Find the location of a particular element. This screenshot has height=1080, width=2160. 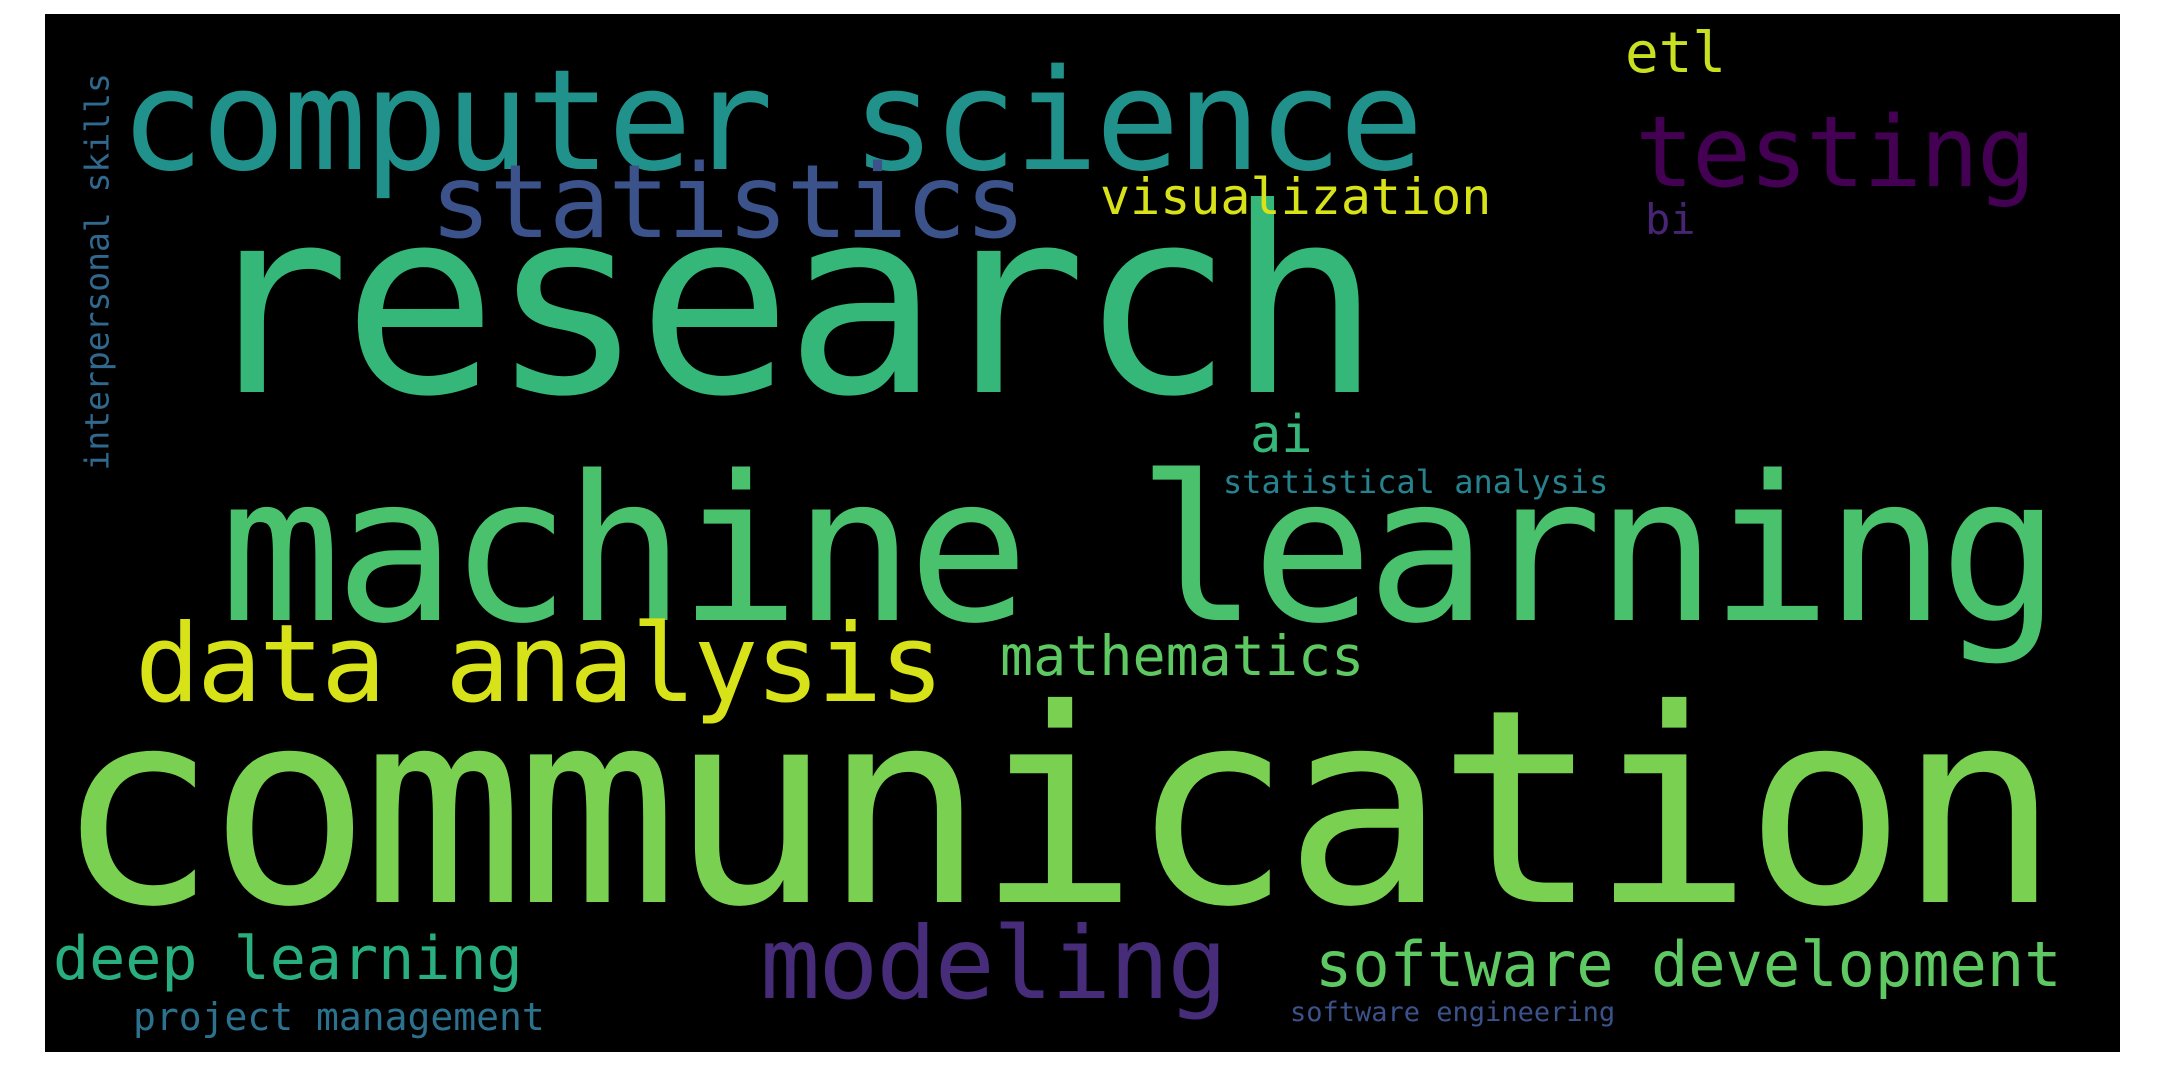

word-software-engineering: software engineering is located at coordinates (1453, 1012).